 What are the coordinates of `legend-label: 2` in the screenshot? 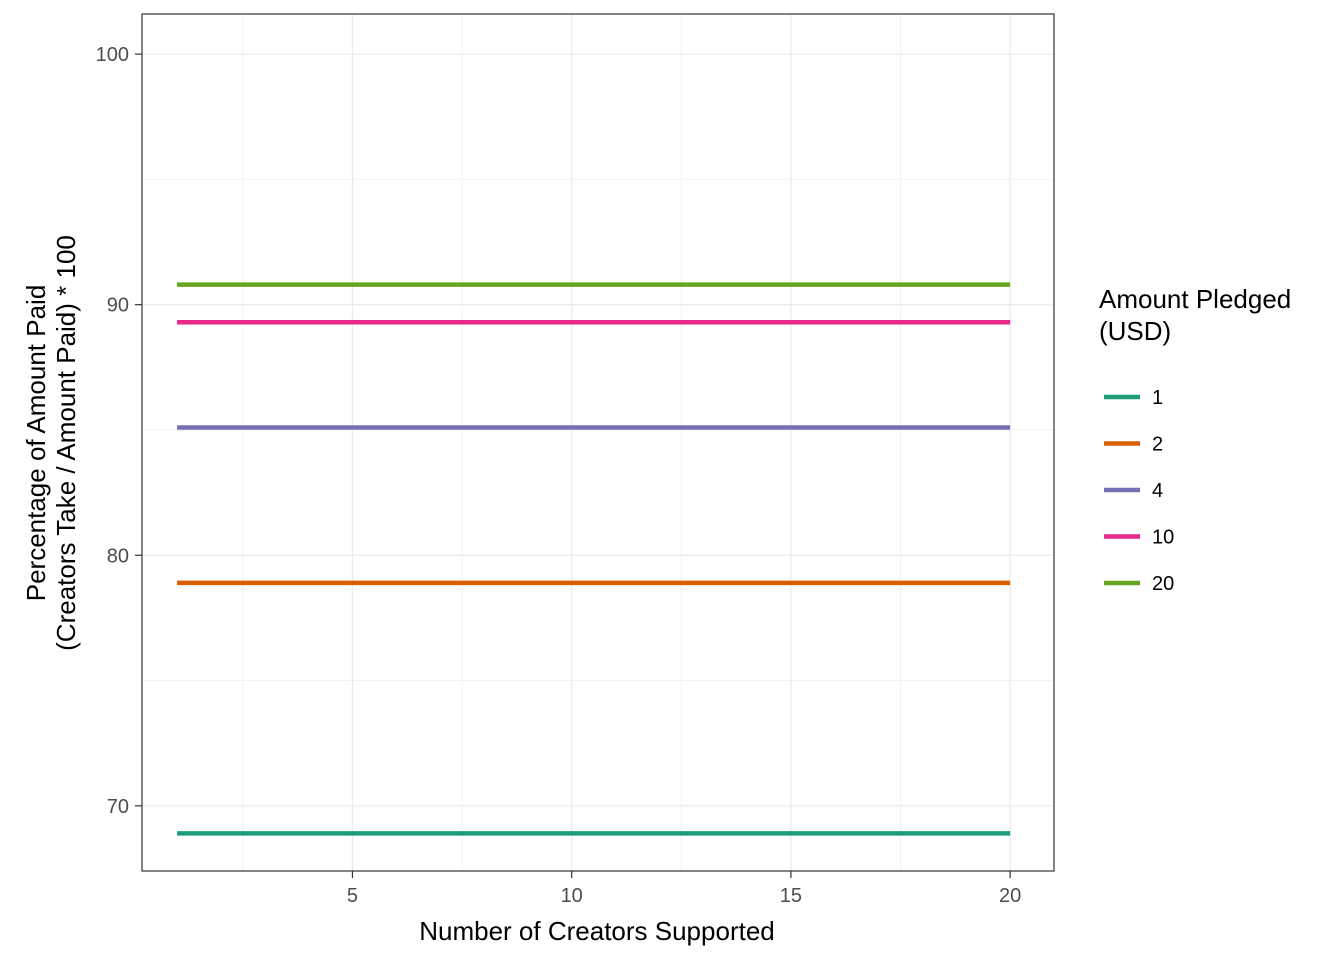 It's located at (1157, 445).